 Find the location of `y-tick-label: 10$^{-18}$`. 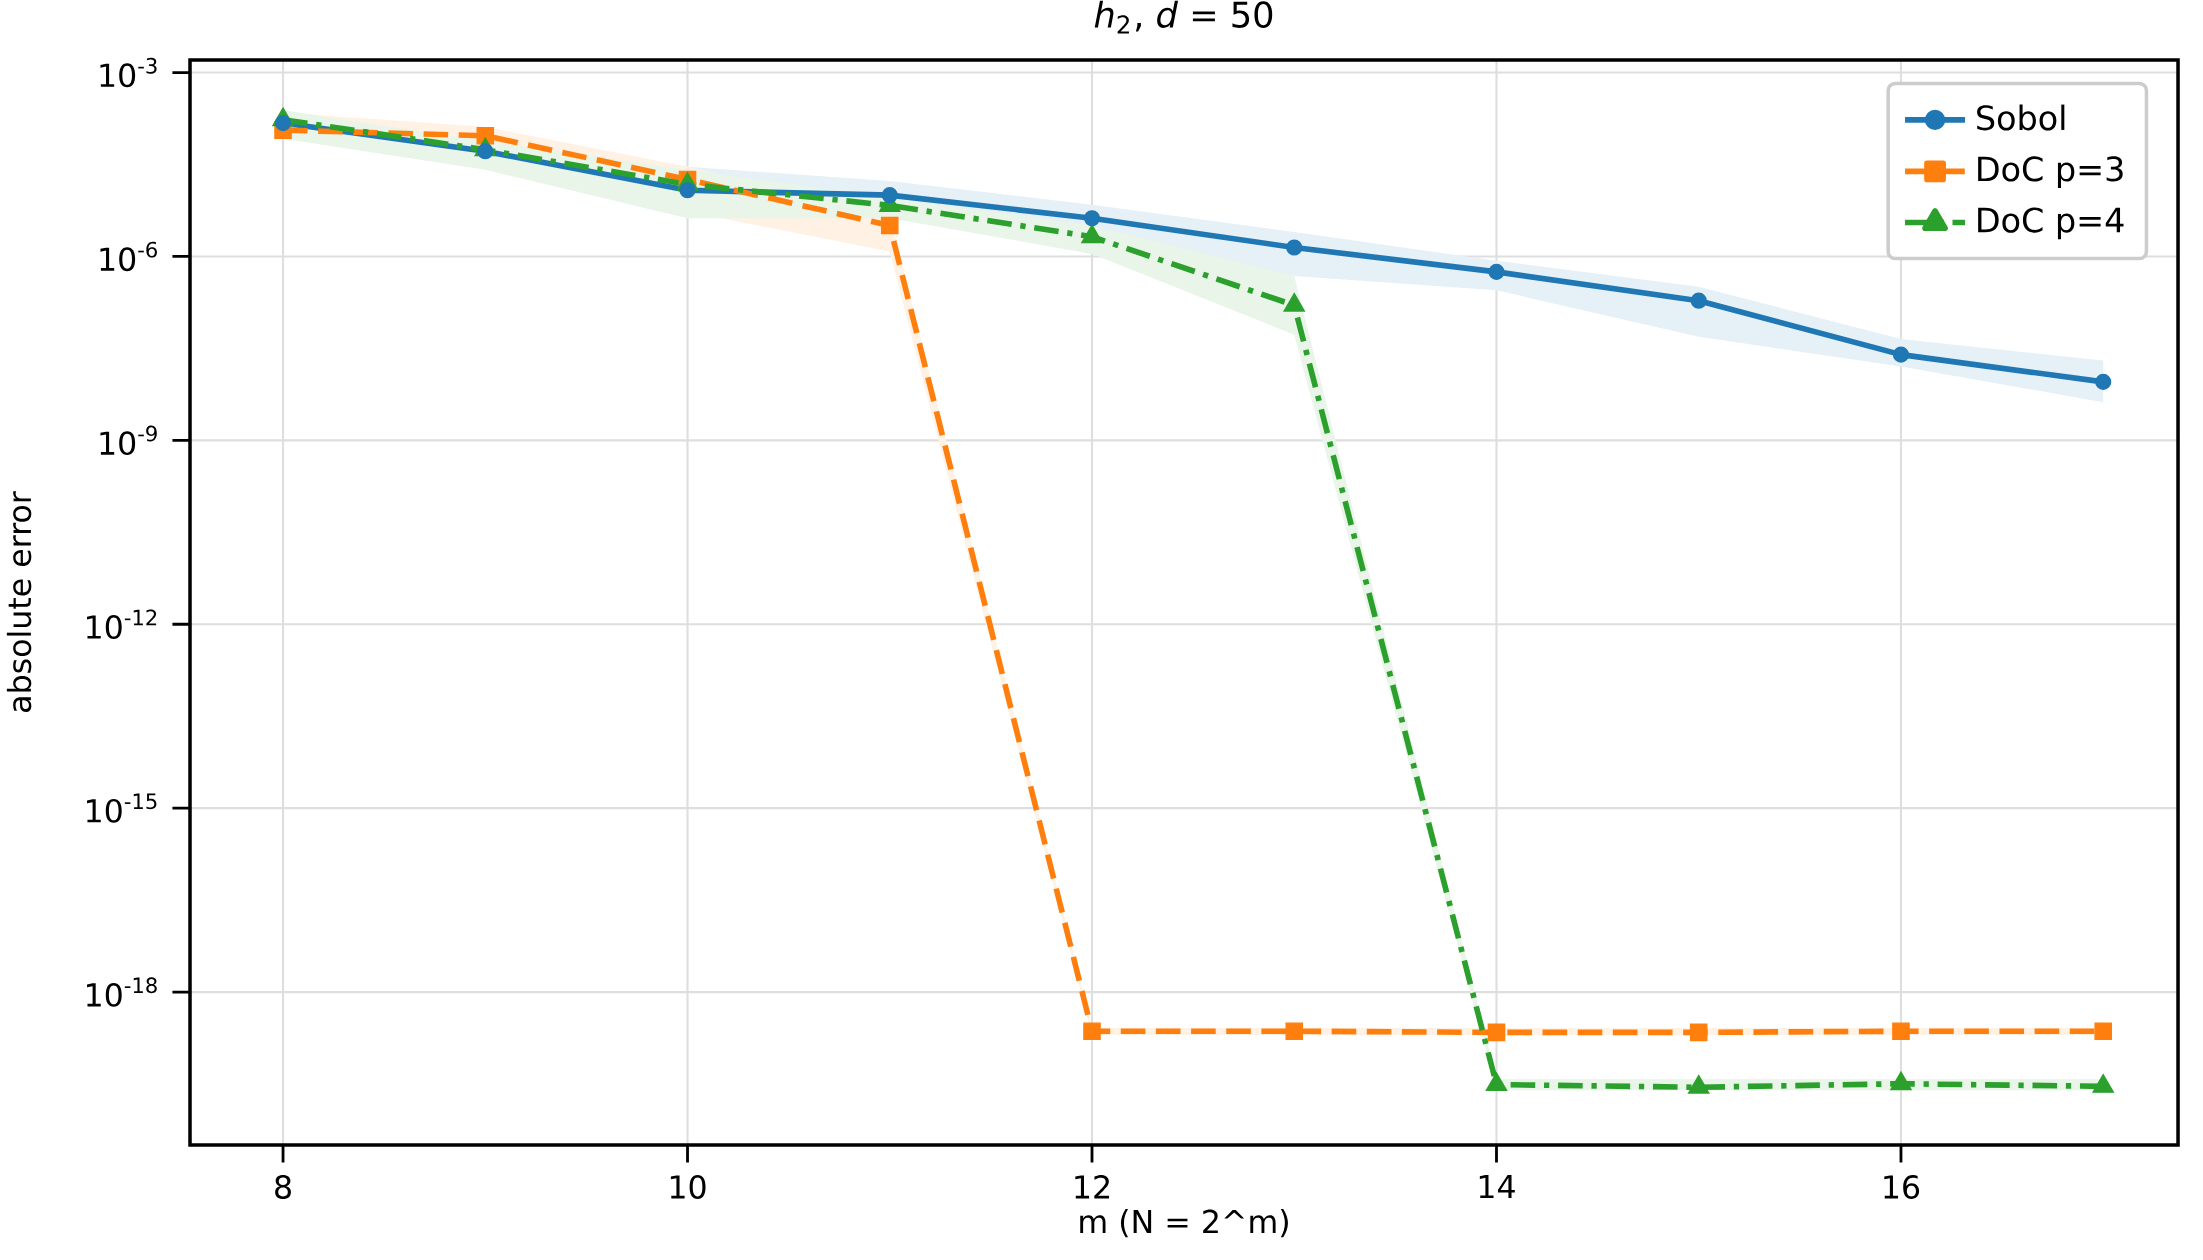

y-tick-label: 10$^{-18}$ is located at coordinates (122, 992).